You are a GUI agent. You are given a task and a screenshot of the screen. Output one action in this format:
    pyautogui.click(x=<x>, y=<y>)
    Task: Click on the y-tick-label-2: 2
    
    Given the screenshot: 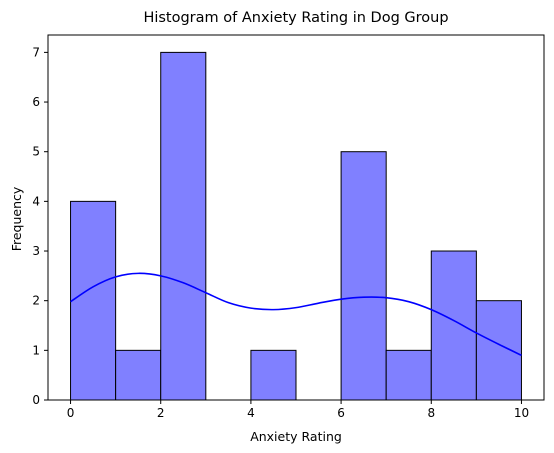 What is the action you would take?
    pyautogui.click(x=36, y=301)
    